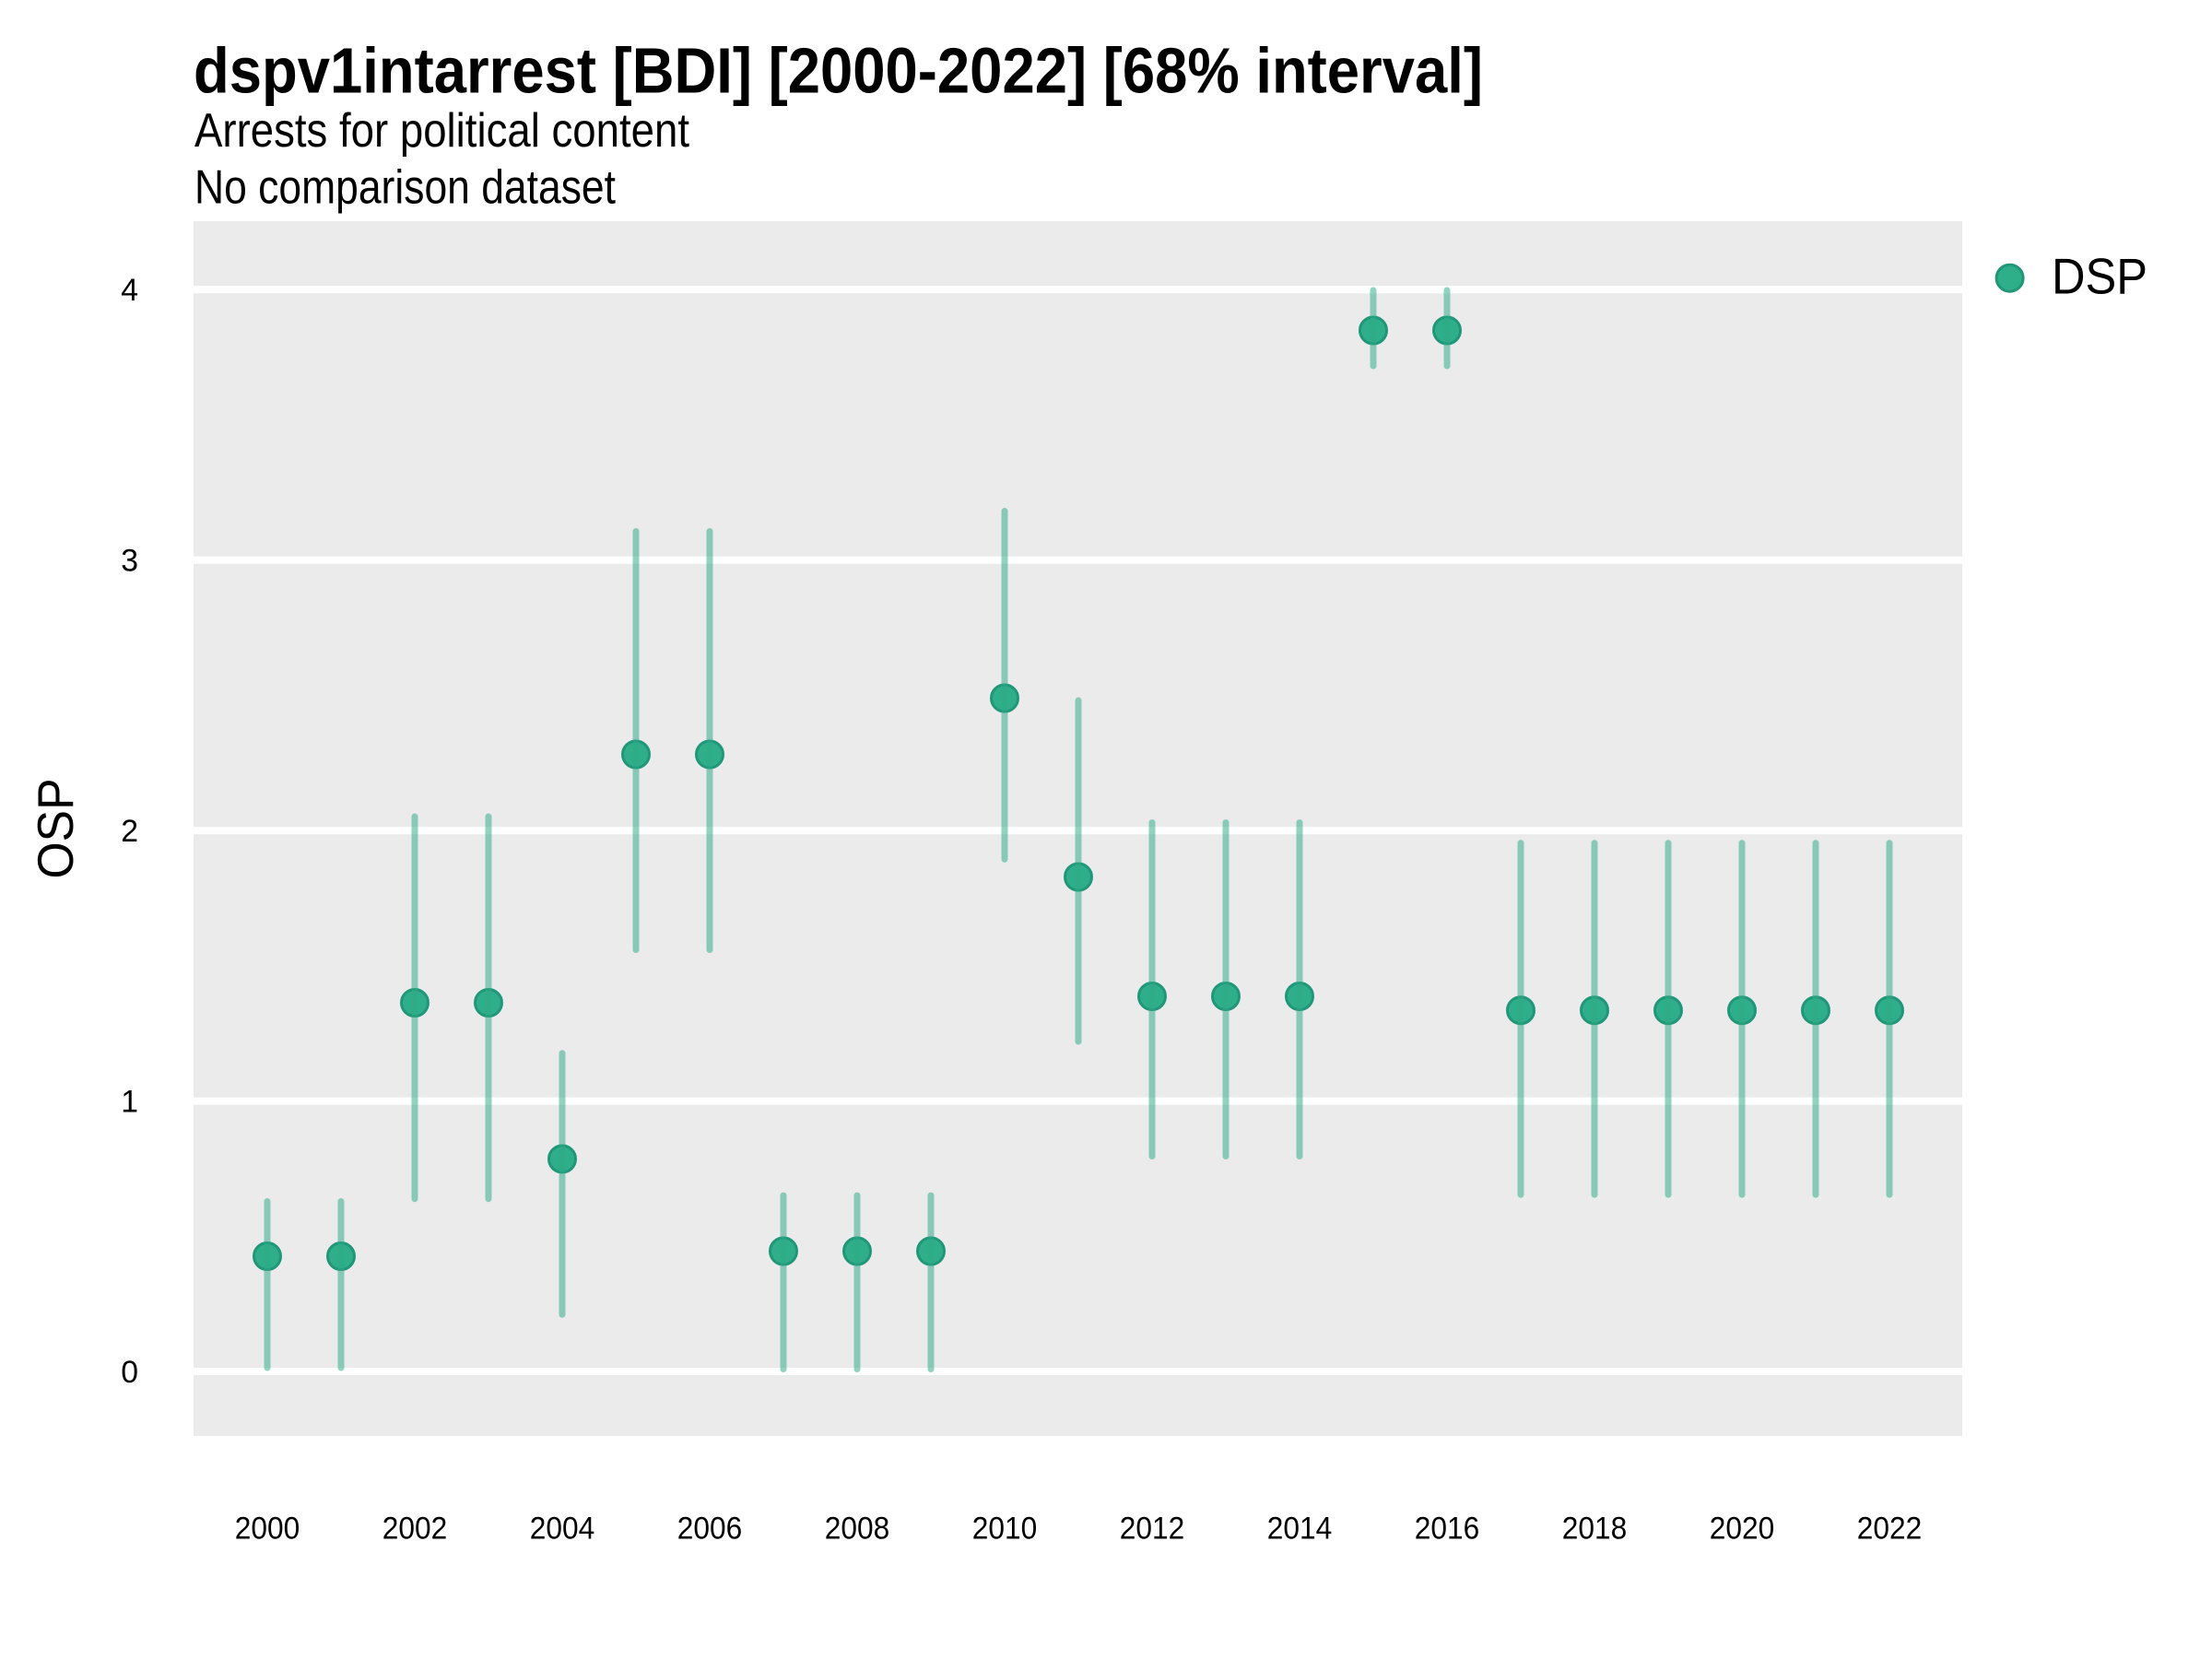 This screenshot has height=1659, width=2212. Describe the element at coordinates (710, 1528) in the screenshot. I see `svg-text: 2006` at that location.